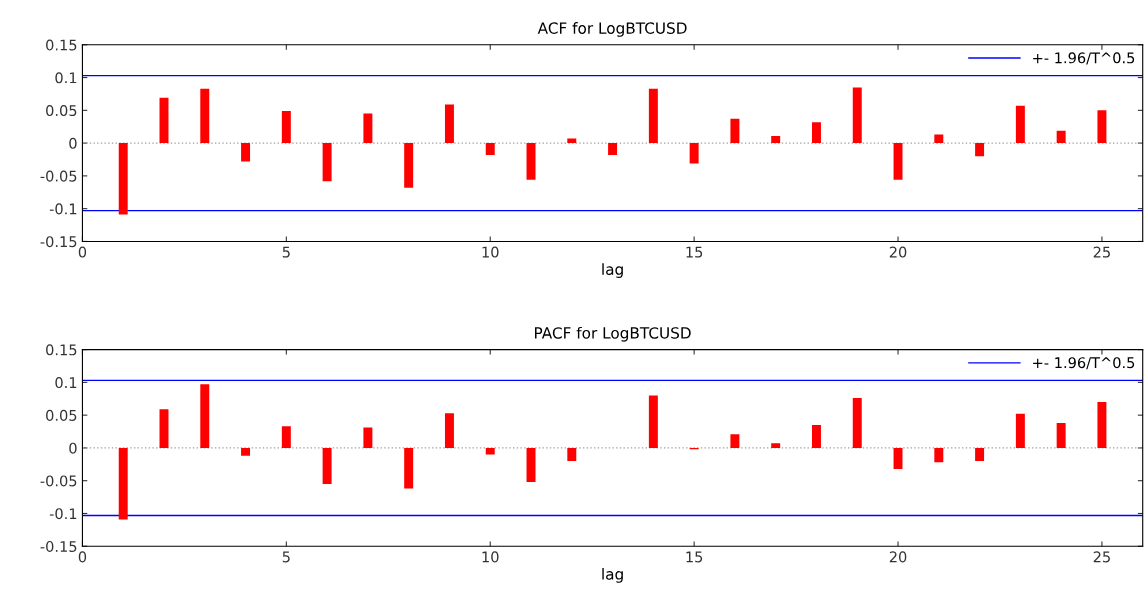 The width and height of the screenshot is (1145, 597). Describe the element at coordinates (613, 334) in the screenshot. I see `chart-title: PACF for LogBTCUSD` at that location.